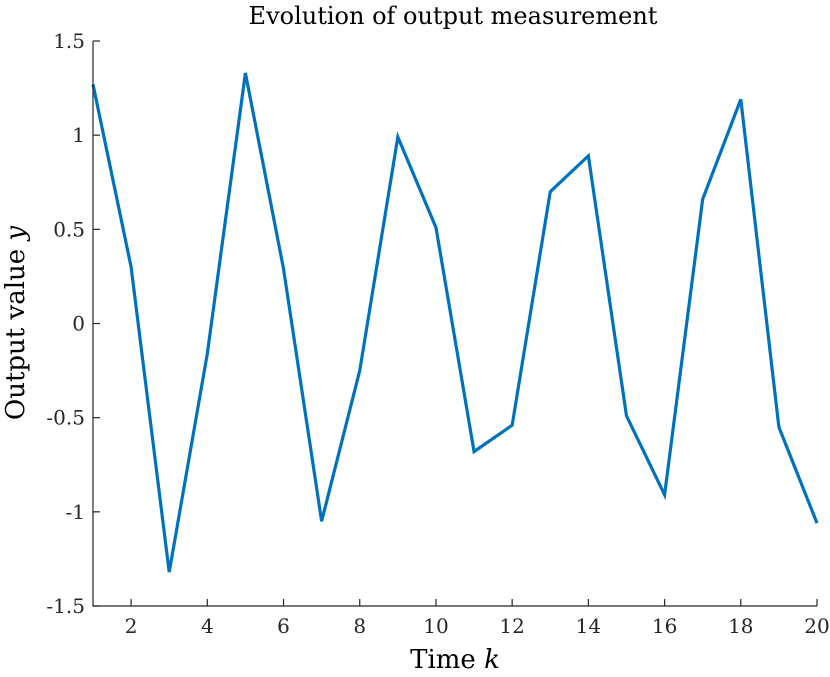 The height and width of the screenshot is (677, 830). Describe the element at coordinates (511, 626) in the screenshot. I see `x-tick-label: 12` at that location.